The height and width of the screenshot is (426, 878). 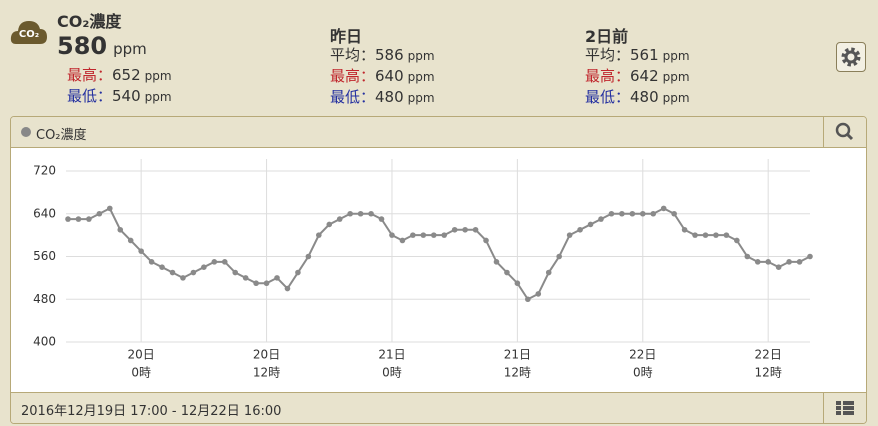 What do you see at coordinates (438, 407) in the screenshot?
I see `panel-footer: 2016年12月19日 17:00 - 12月22日 16:00` at bounding box center [438, 407].